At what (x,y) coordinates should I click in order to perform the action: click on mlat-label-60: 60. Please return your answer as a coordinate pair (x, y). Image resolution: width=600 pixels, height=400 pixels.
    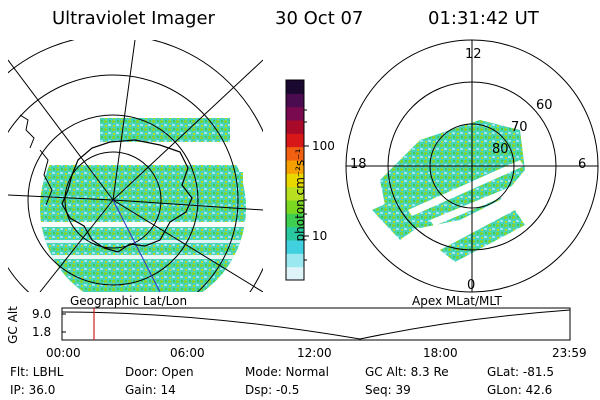
    Looking at the image, I should click on (544, 105).